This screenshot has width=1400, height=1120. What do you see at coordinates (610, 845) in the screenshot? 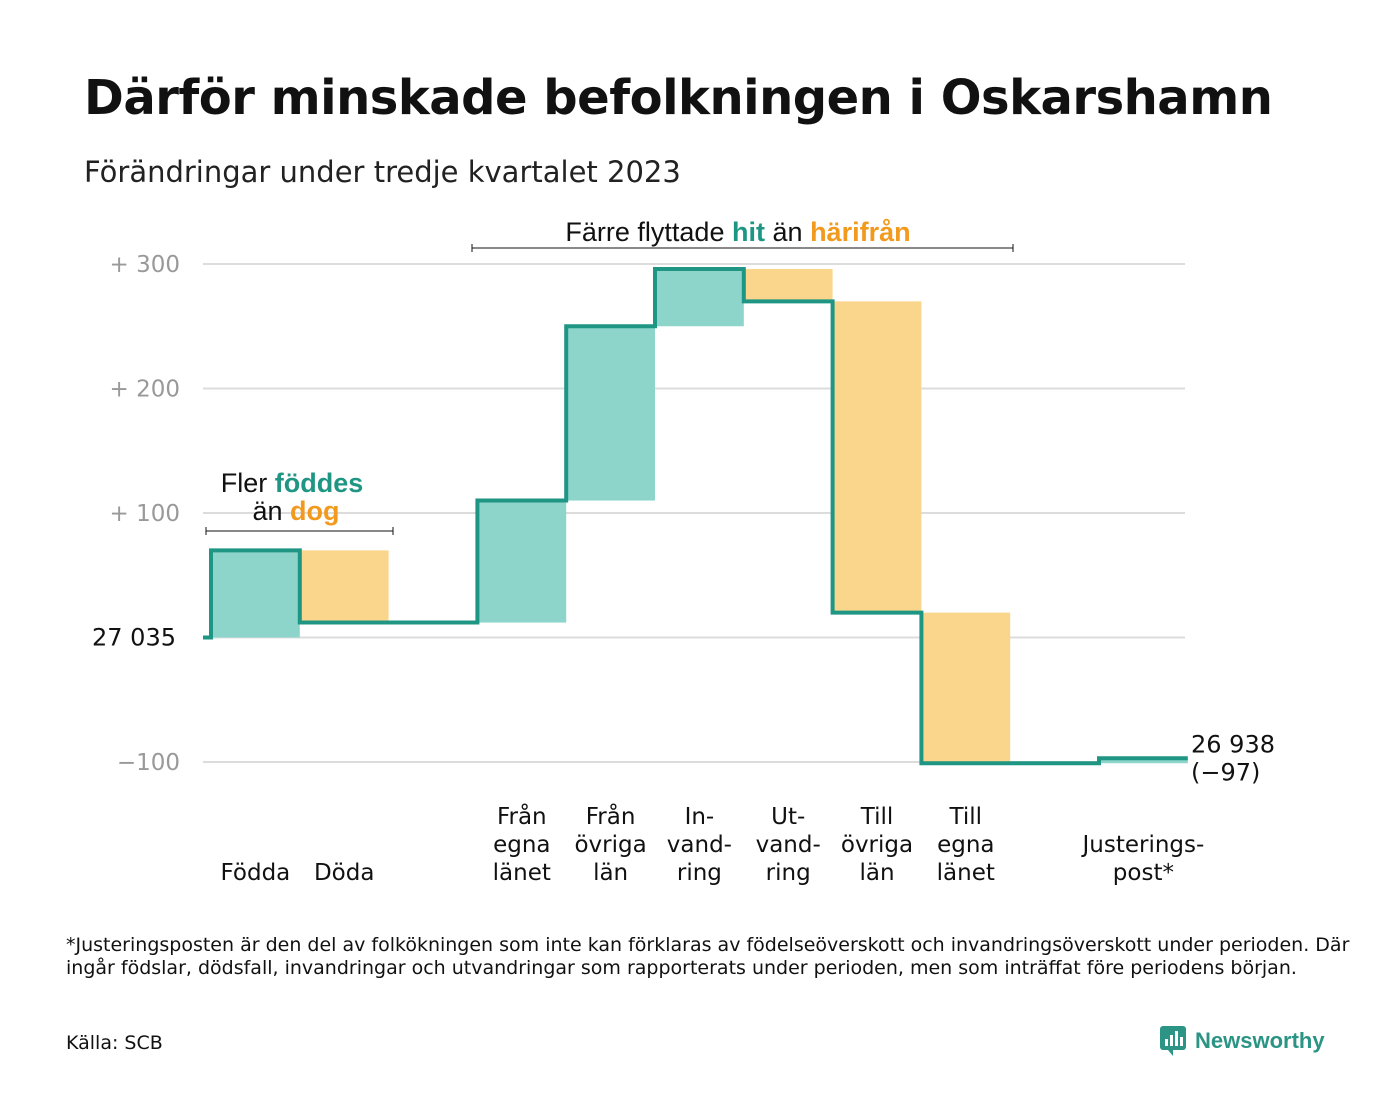
I see `x-label-fran_ovriga_lan: övriga` at bounding box center [610, 845].